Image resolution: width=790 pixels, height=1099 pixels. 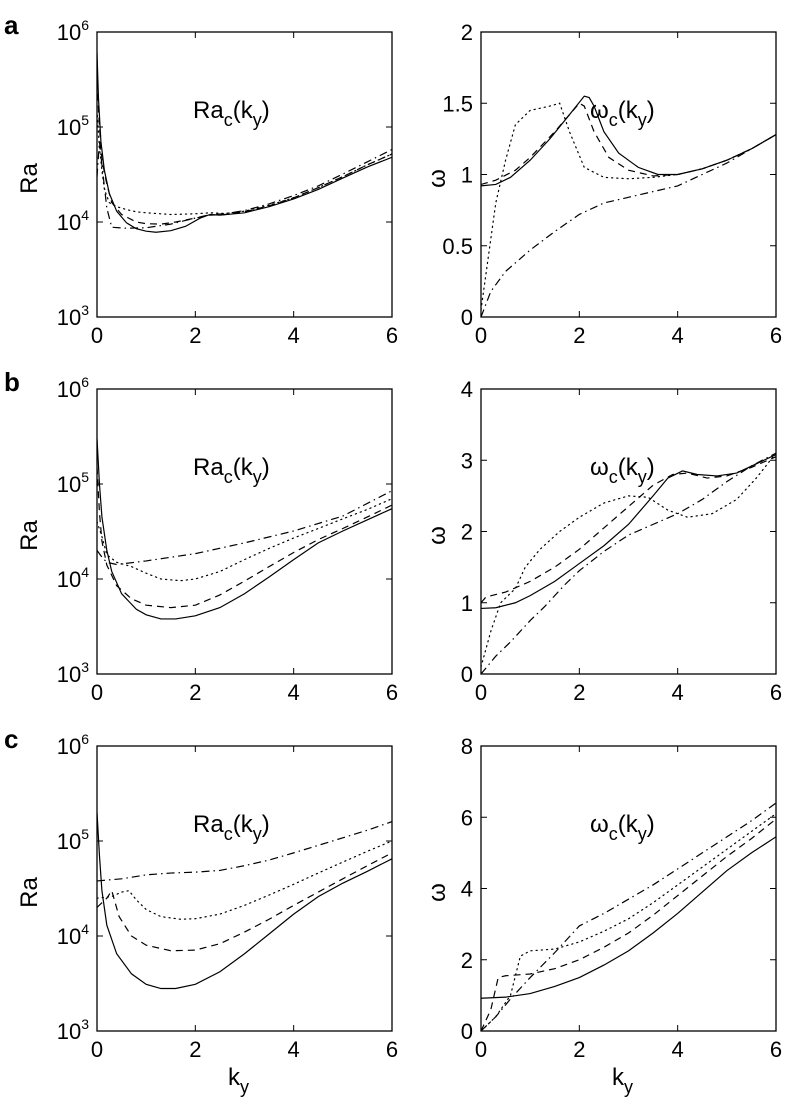 I want to click on row-letters: a b c, so click(x=12, y=382).